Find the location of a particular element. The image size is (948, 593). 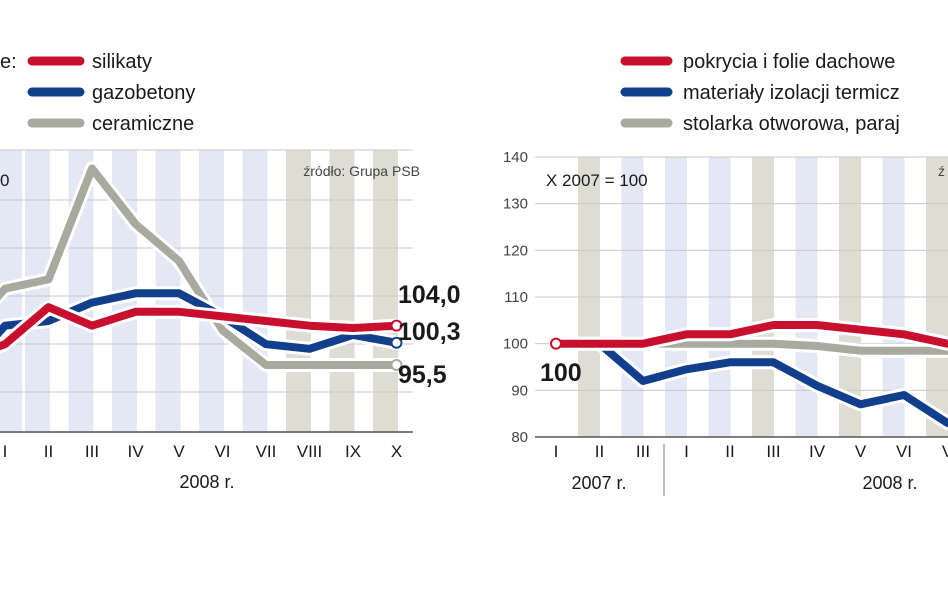

note-right: X 2007 = 100 is located at coordinates (597, 180).